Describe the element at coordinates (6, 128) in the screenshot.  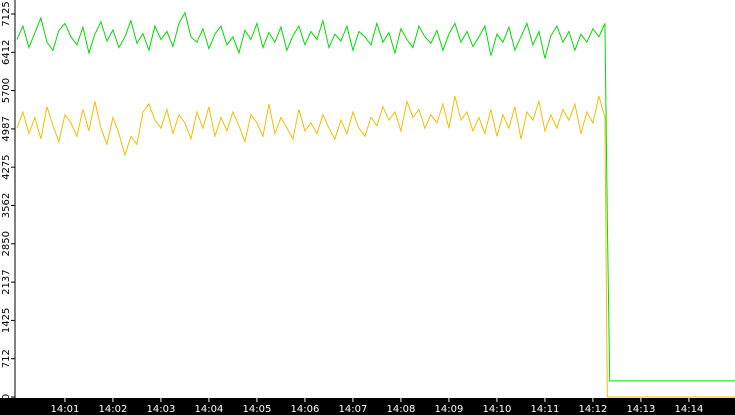
I see `y-tick-label: 4987` at that location.